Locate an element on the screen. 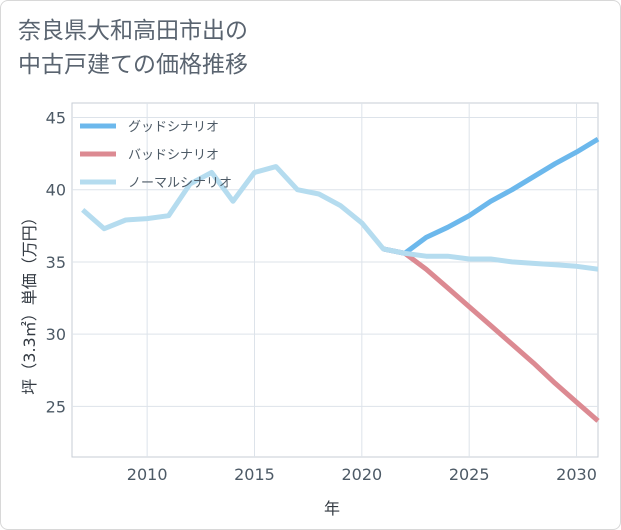  legend-label-good: グッドシナリオ is located at coordinates (173, 127).